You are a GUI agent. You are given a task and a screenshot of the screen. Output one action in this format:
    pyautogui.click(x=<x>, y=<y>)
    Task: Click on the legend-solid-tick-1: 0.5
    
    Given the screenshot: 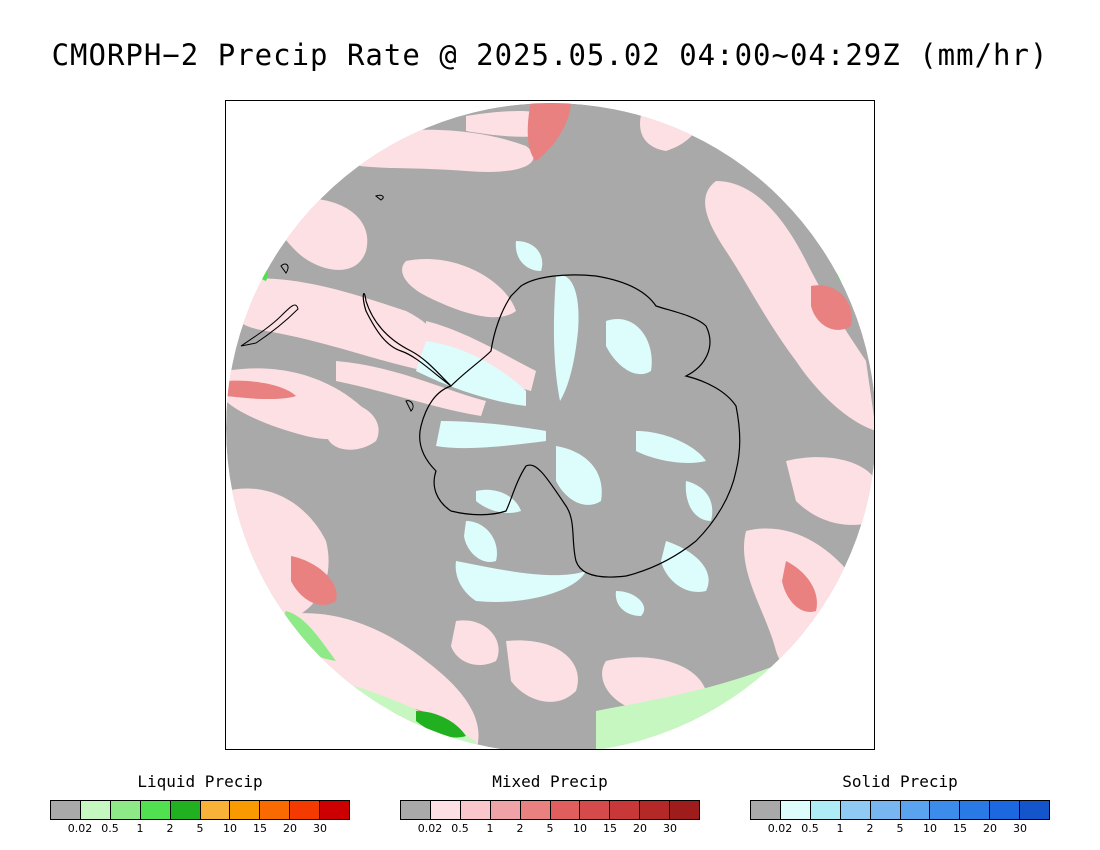 What is the action you would take?
    pyautogui.click(x=810, y=828)
    